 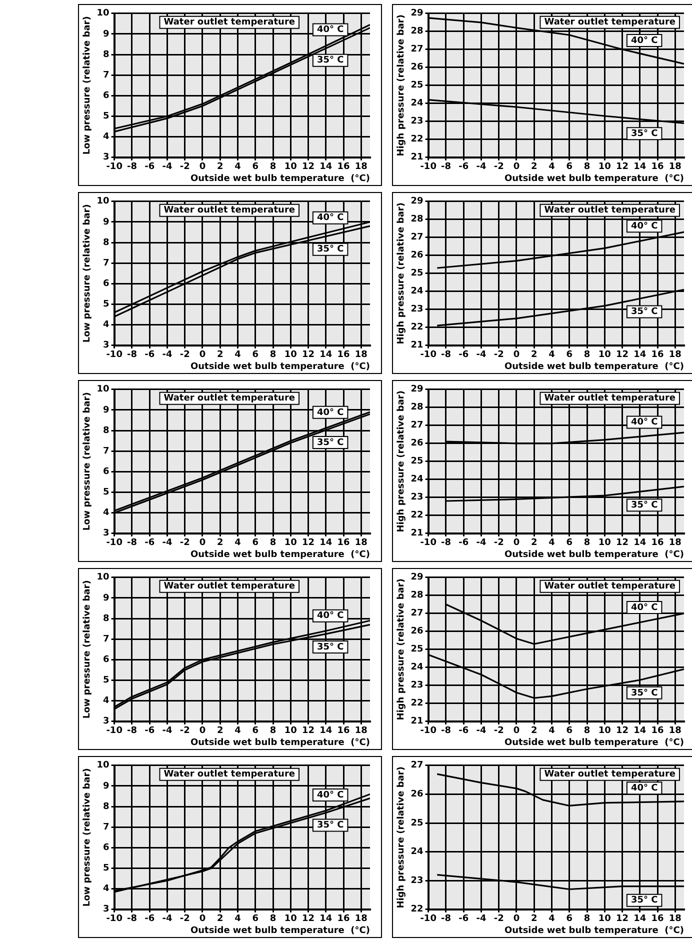 I want to click on y-tick-label: 29, so click(x=417, y=201).